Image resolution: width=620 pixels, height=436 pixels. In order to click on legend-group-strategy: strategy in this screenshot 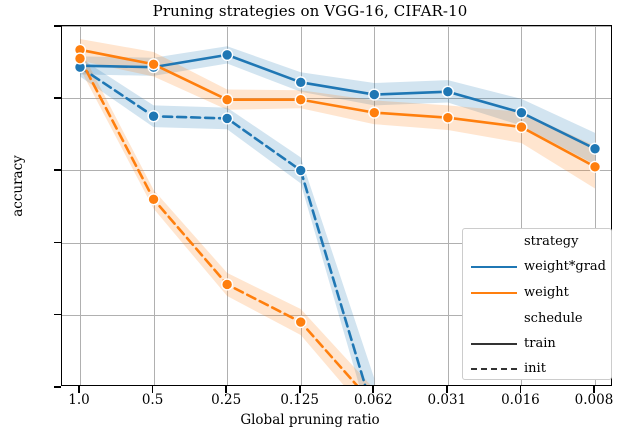, I will do `click(538, 241)`.